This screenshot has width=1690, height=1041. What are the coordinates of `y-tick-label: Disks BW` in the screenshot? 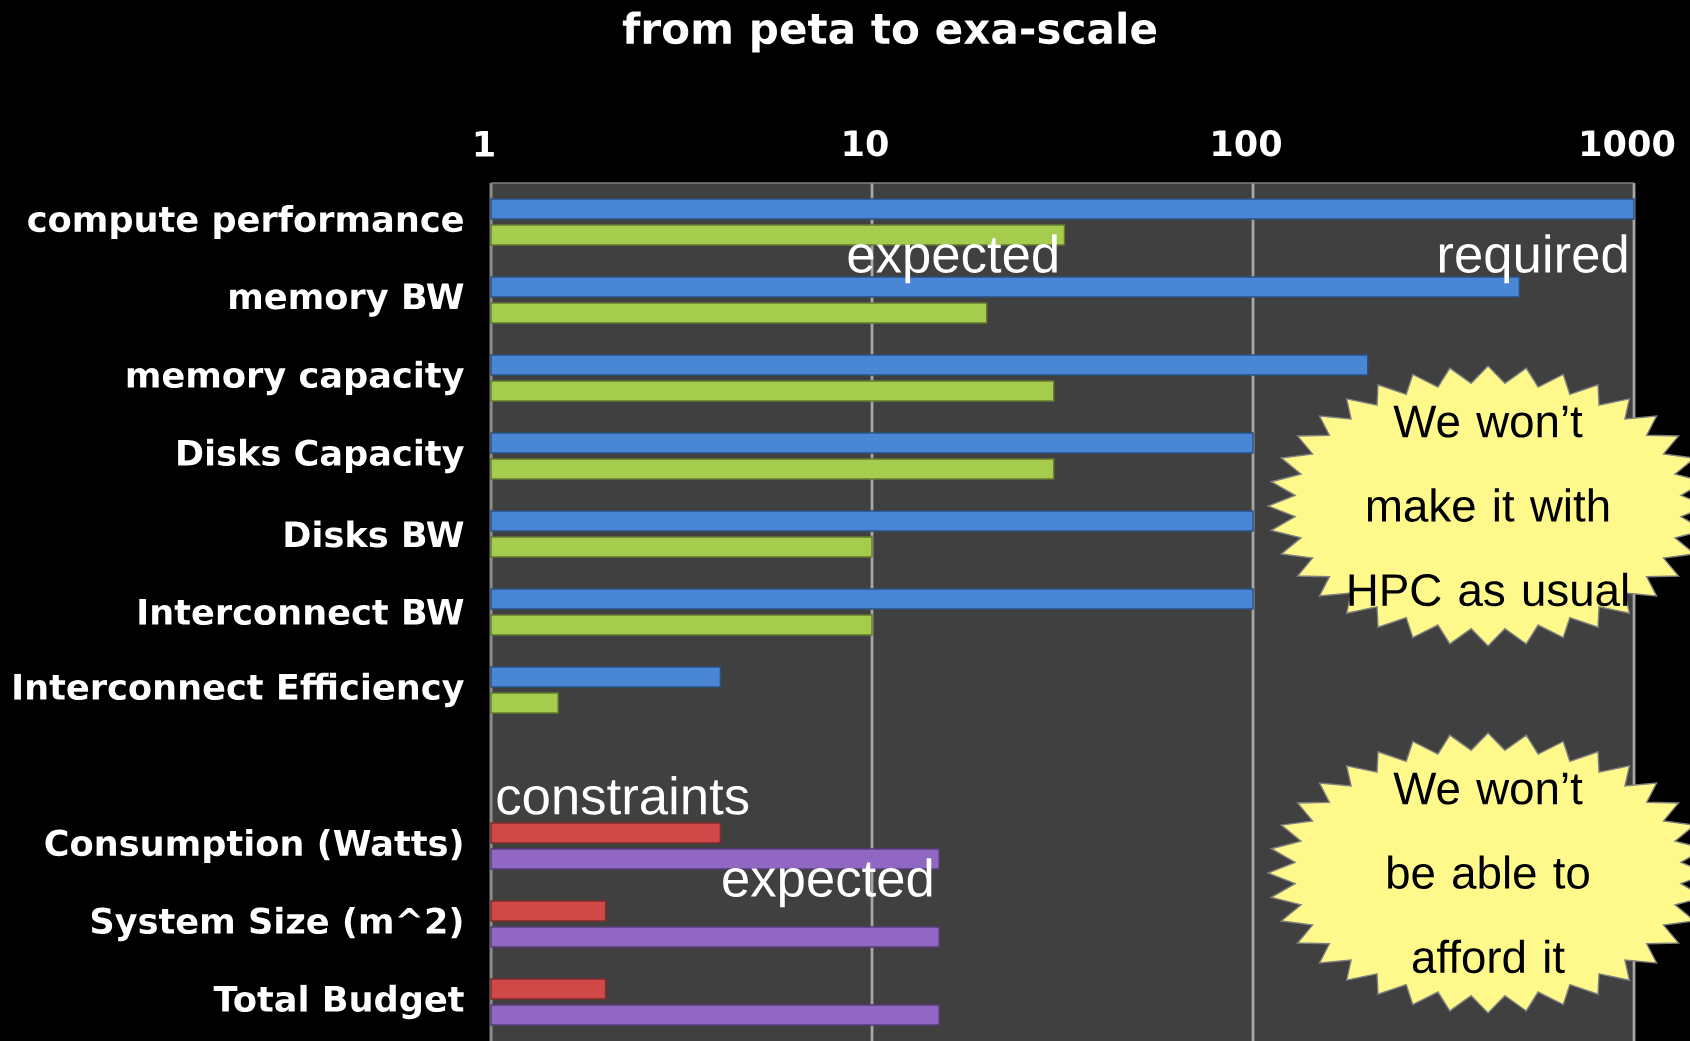 It's located at (374, 534).